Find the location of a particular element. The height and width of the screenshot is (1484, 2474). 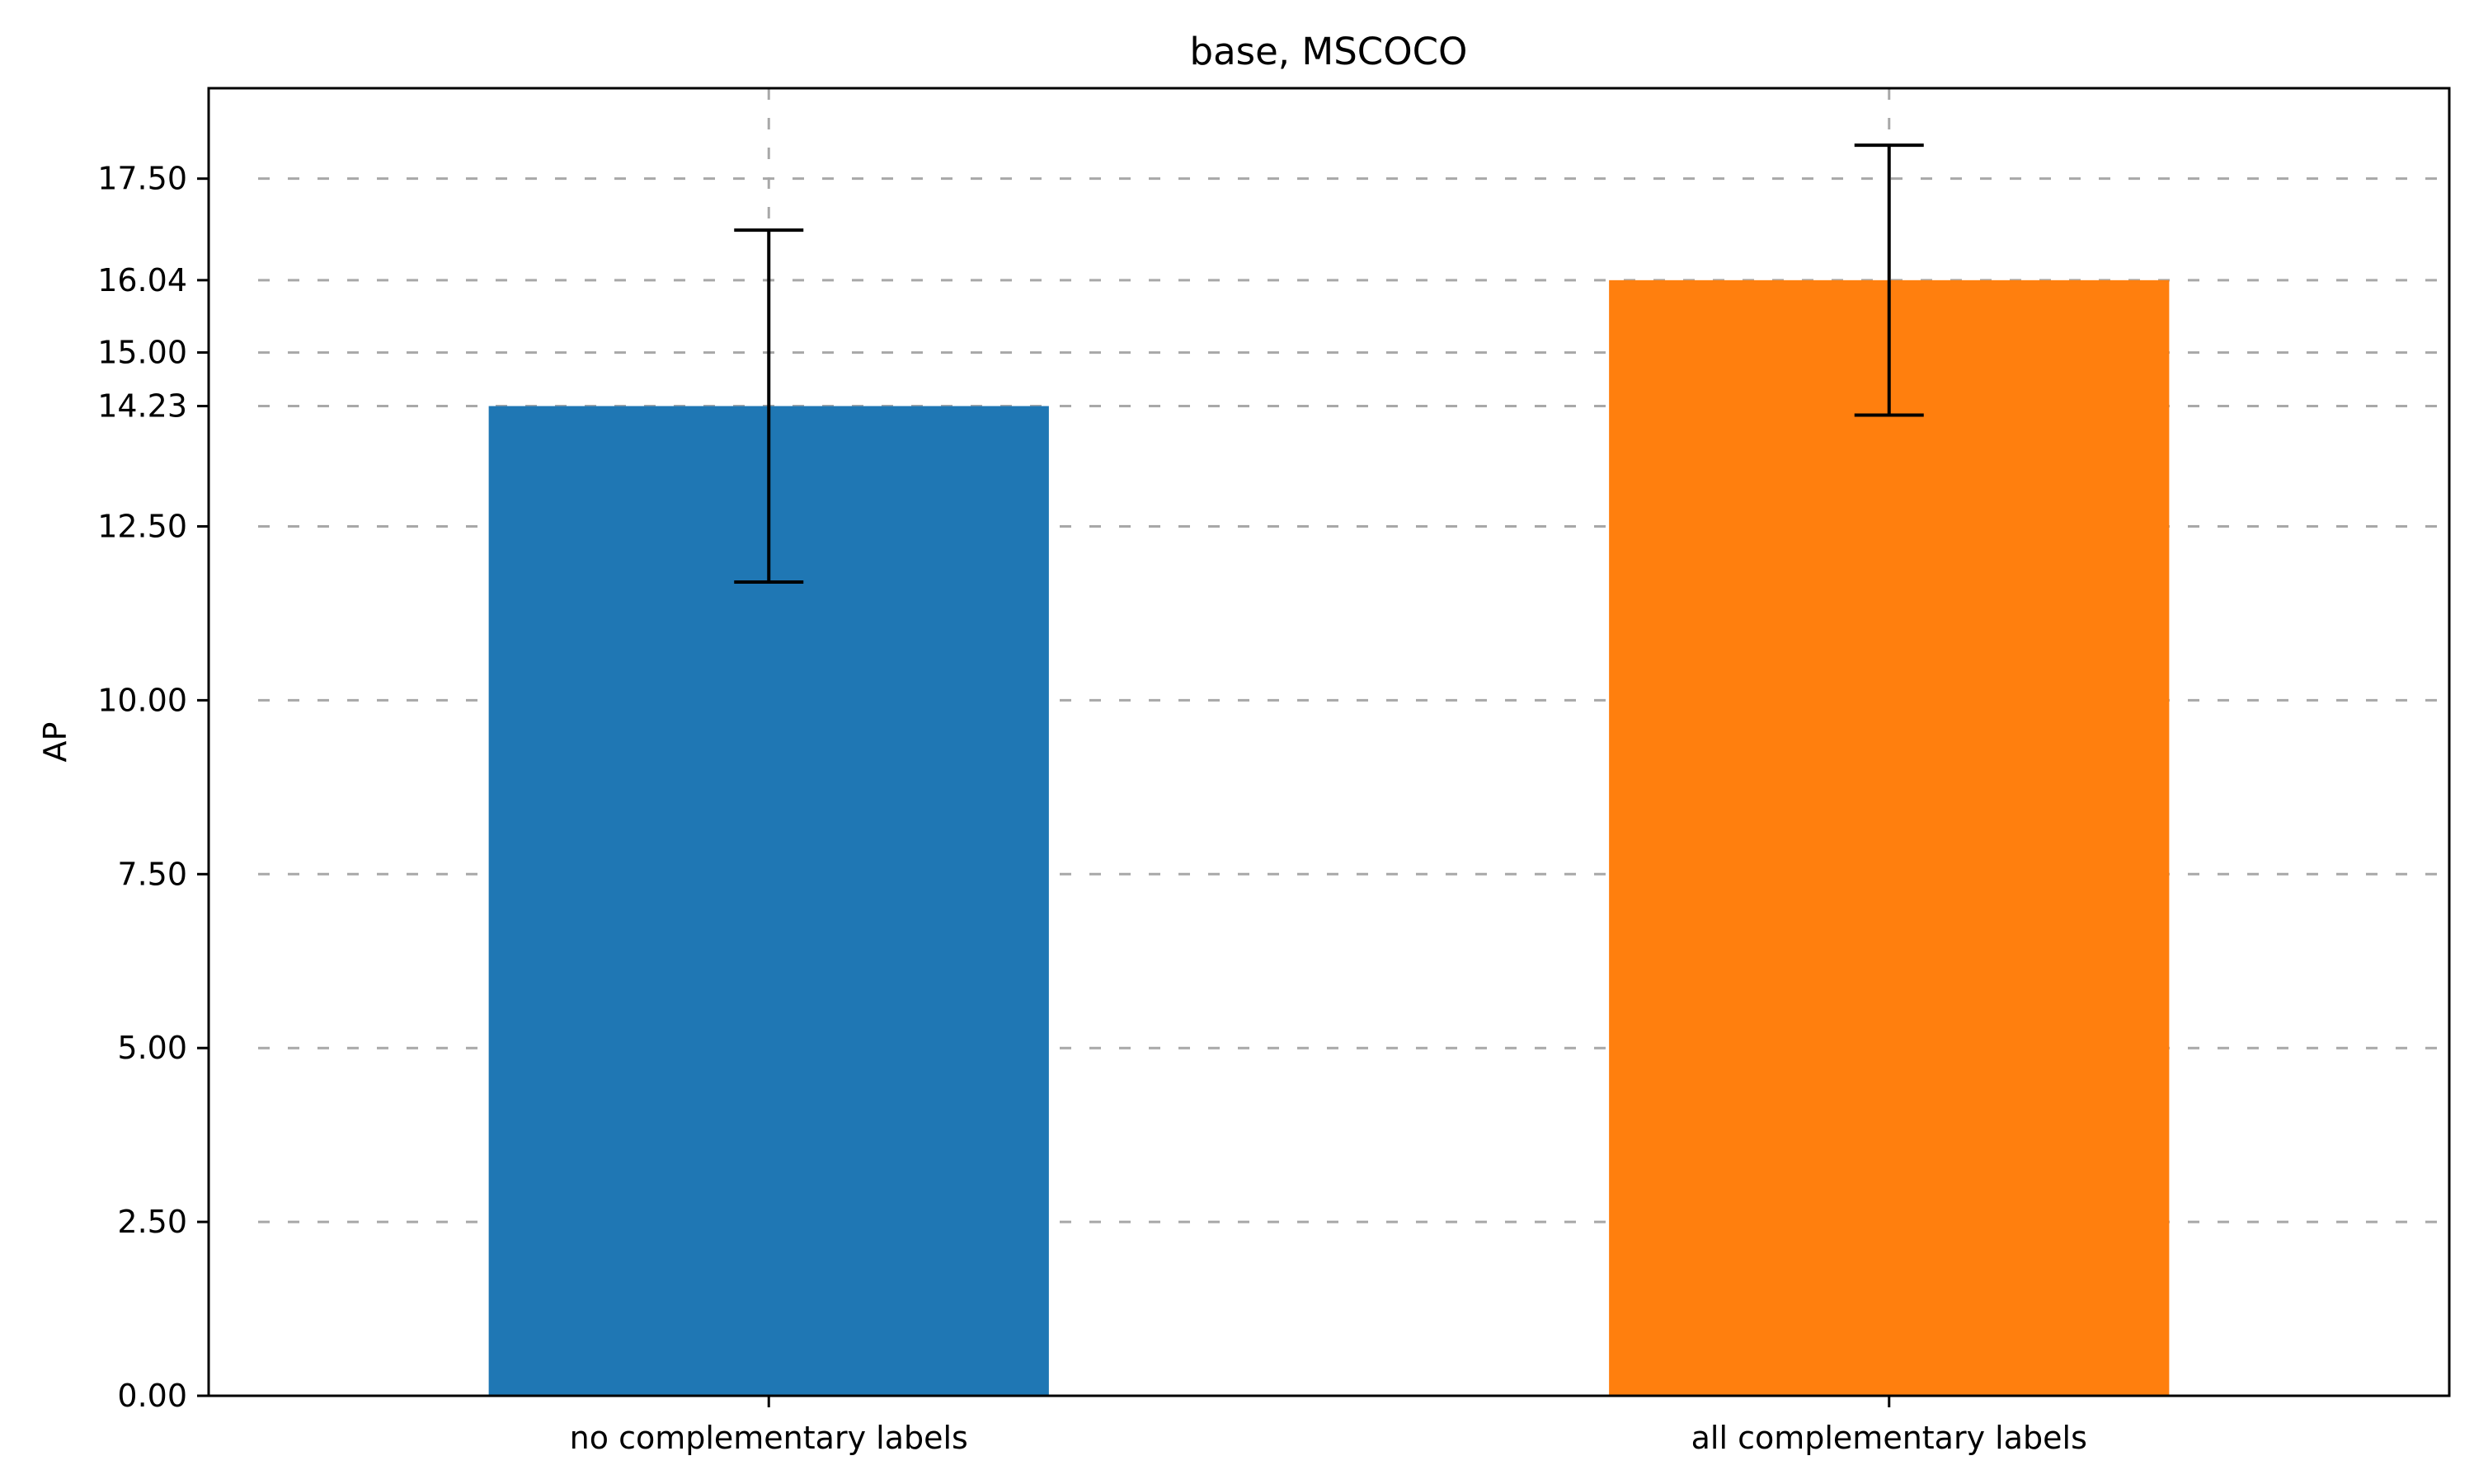

y-axis-label: AP is located at coordinates (55, 742).